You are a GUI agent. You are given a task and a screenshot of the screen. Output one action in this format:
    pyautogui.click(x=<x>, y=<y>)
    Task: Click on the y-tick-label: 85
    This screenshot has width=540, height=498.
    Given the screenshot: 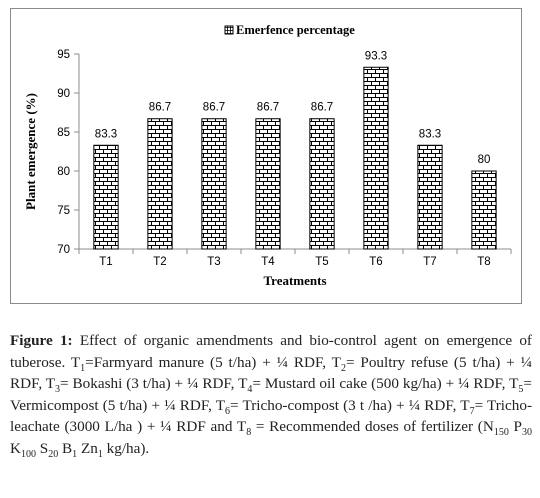 What is the action you would take?
    pyautogui.click(x=63, y=133)
    